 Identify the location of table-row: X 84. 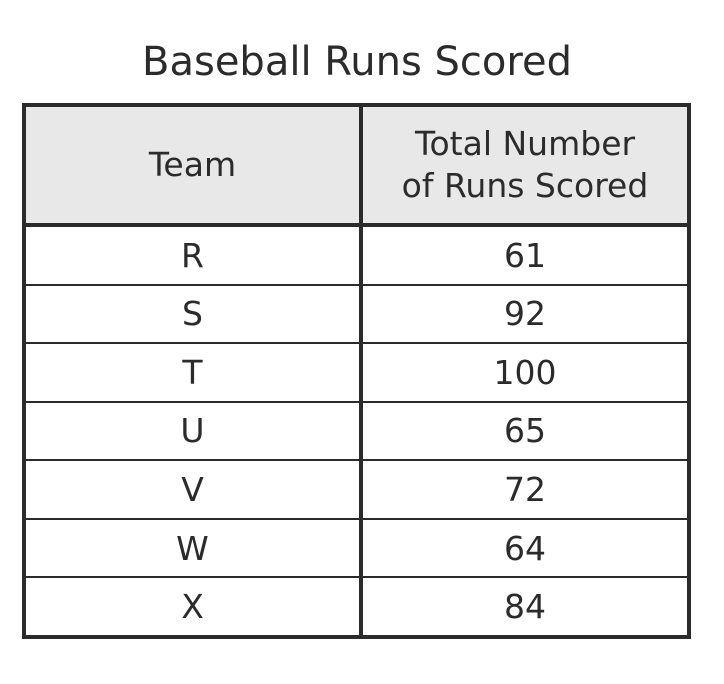
(356, 607).